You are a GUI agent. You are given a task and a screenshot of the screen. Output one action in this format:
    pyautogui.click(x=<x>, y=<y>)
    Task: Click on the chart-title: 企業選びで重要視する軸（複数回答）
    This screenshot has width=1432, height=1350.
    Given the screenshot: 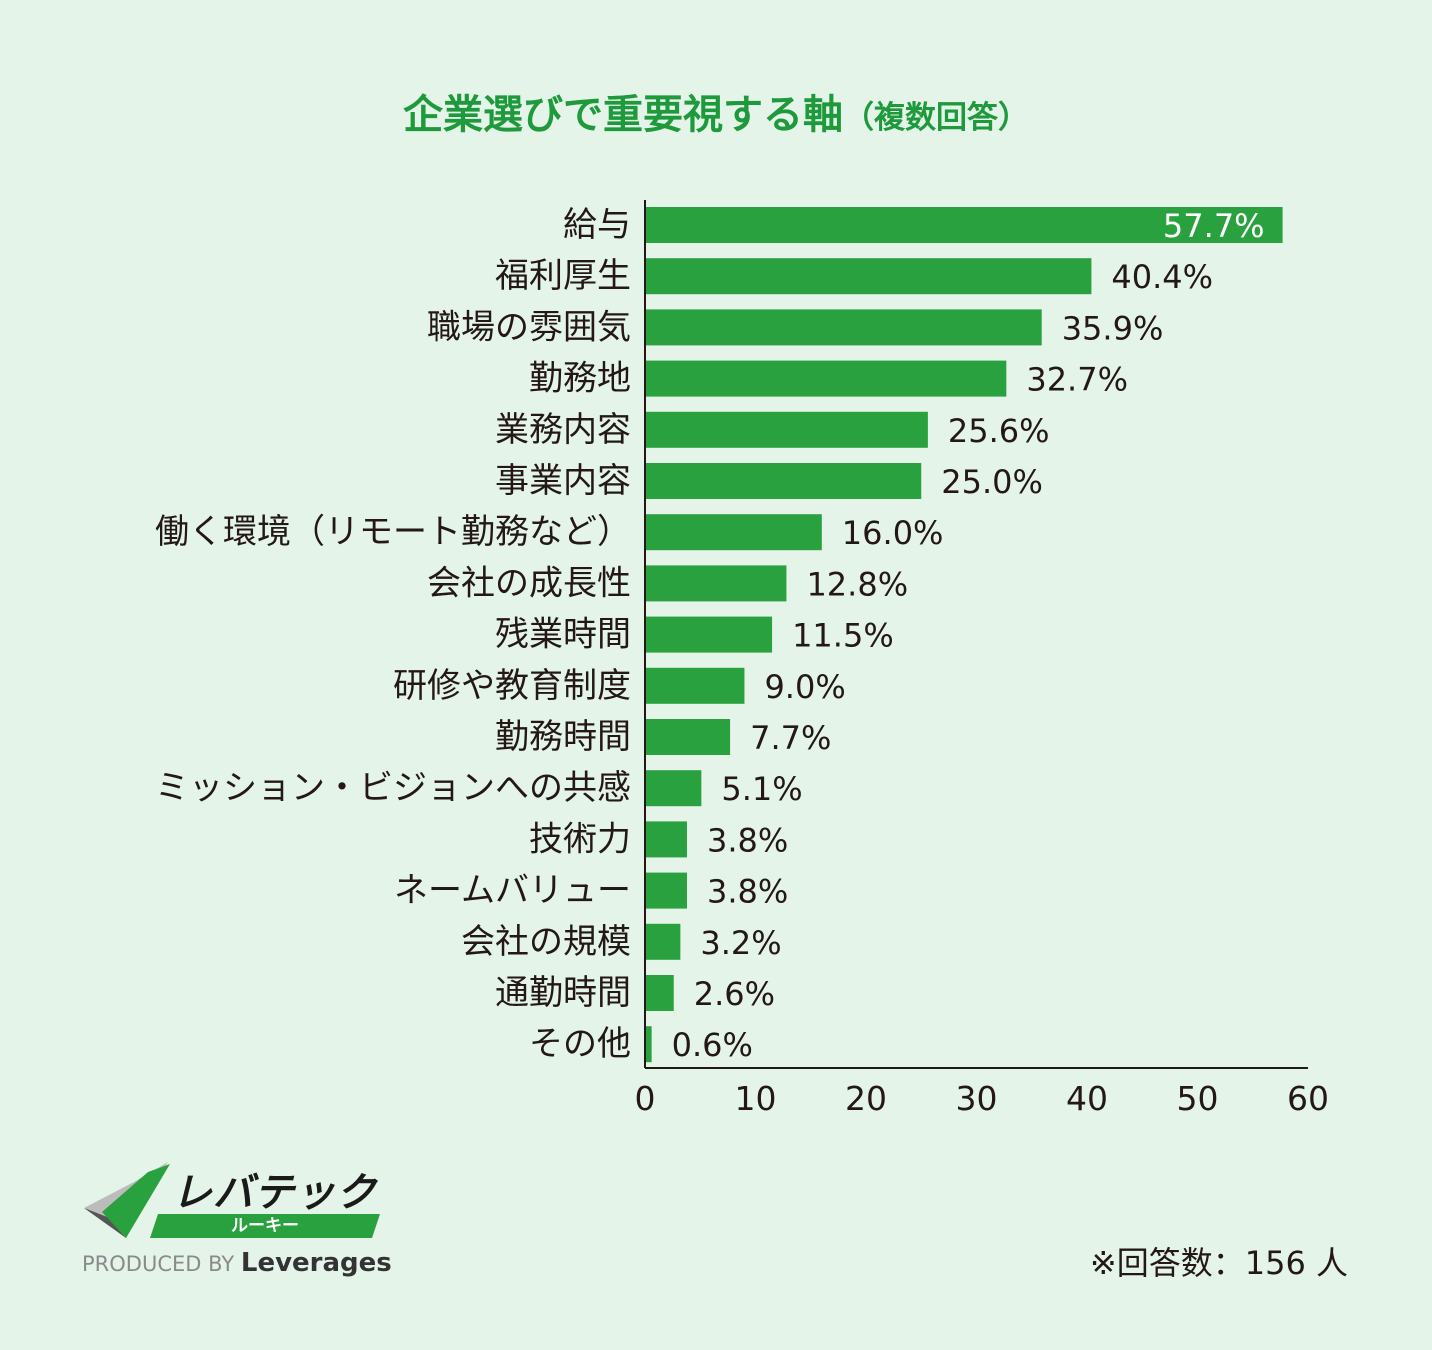 What is the action you would take?
    pyautogui.click(x=716, y=111)
    